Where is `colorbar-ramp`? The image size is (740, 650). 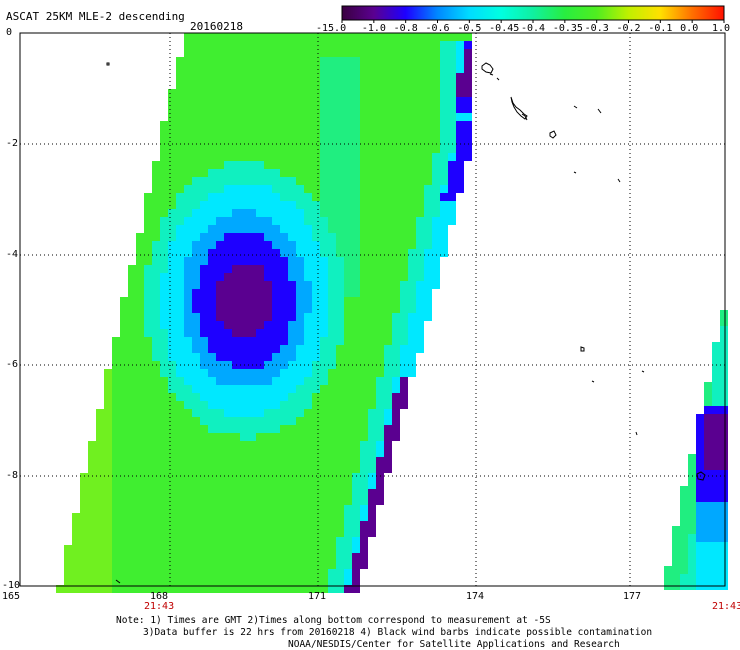 colorbar-ramp is located at coordinates (533, 13).